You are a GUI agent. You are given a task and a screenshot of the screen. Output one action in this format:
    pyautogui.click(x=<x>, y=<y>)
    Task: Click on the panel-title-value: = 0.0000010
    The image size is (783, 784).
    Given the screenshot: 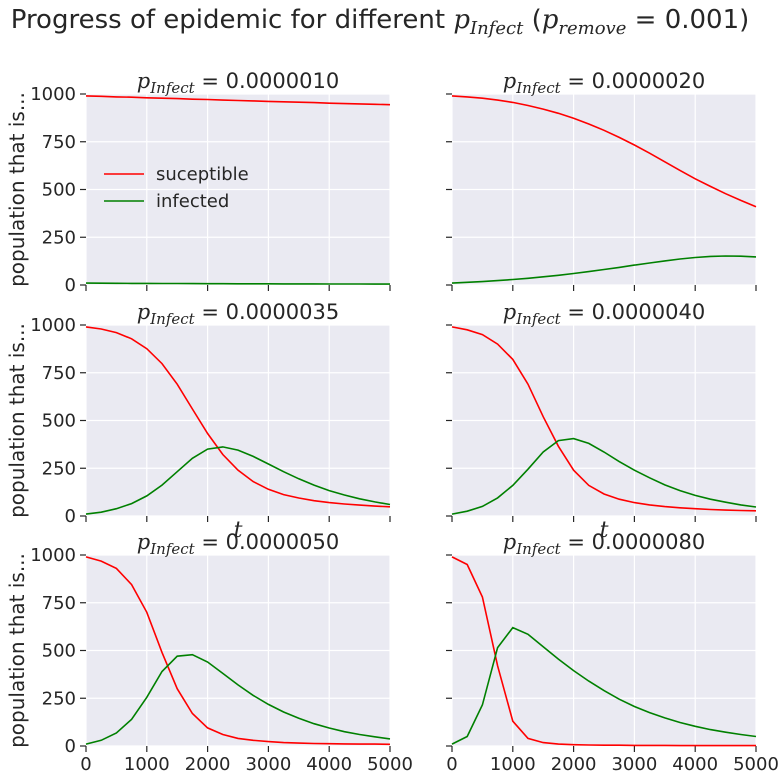 What is the action you would take?
    pyautogui.click(x=267, y=81)
    